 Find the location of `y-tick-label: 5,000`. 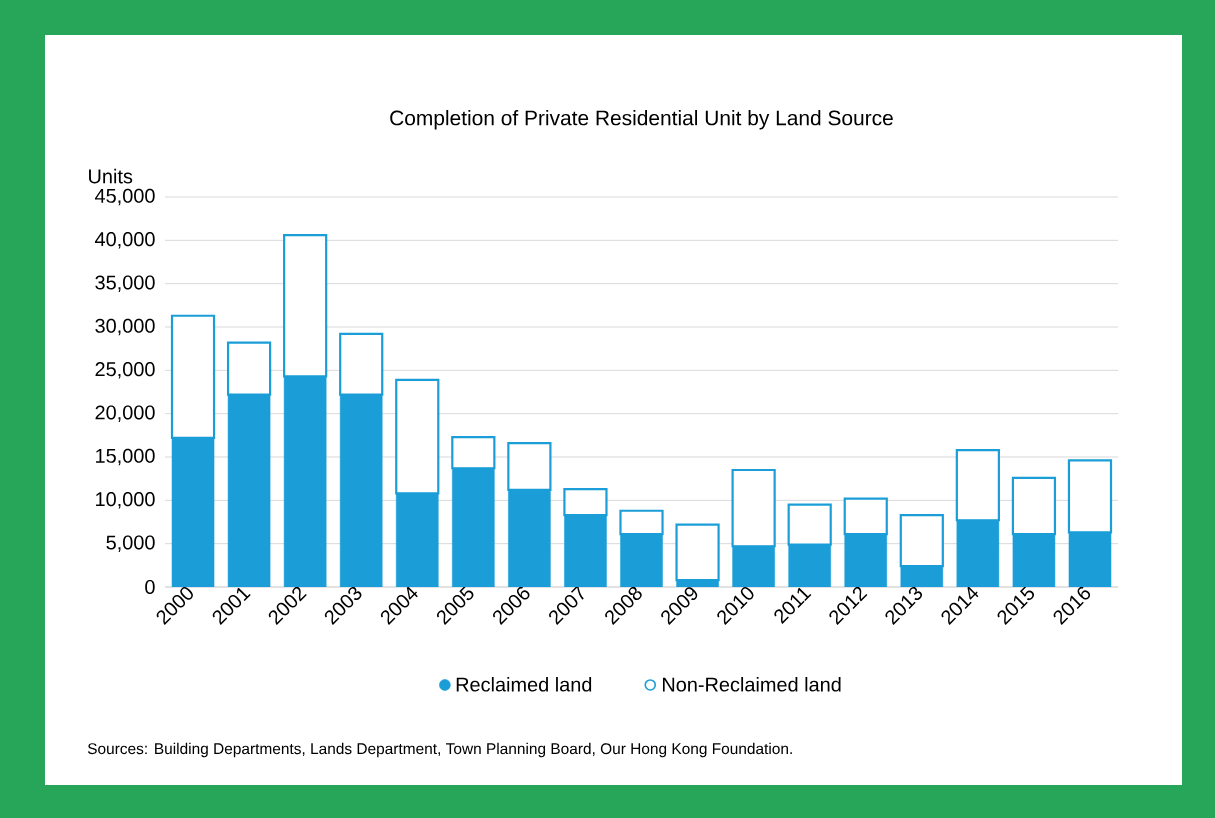

y-tick-label: 5,000 is located at coordinates (130, 543).